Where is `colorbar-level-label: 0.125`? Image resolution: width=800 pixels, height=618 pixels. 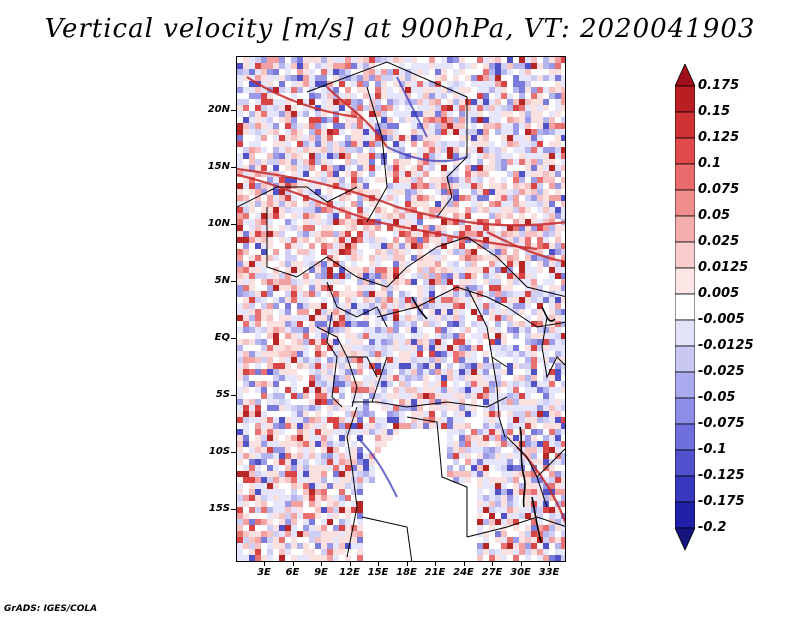
colorbar-level-label: 0.125 is located at coordinates (719, 137).